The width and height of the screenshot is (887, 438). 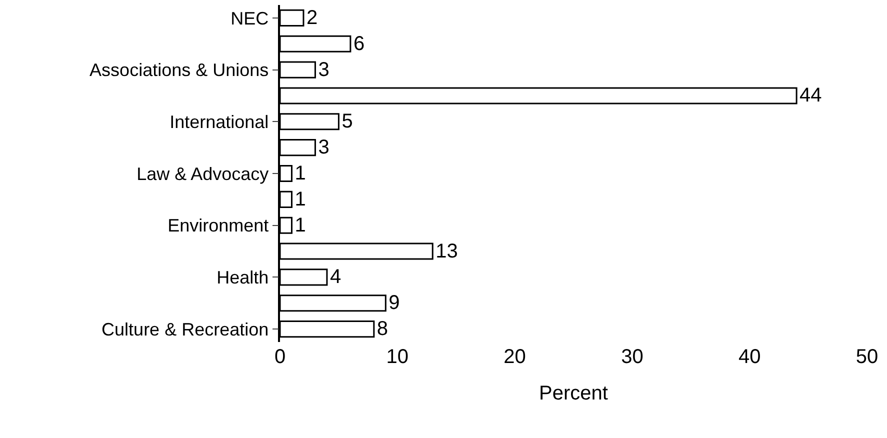 I want to click on y-tick-label: Health, so click(x=242, y=277).